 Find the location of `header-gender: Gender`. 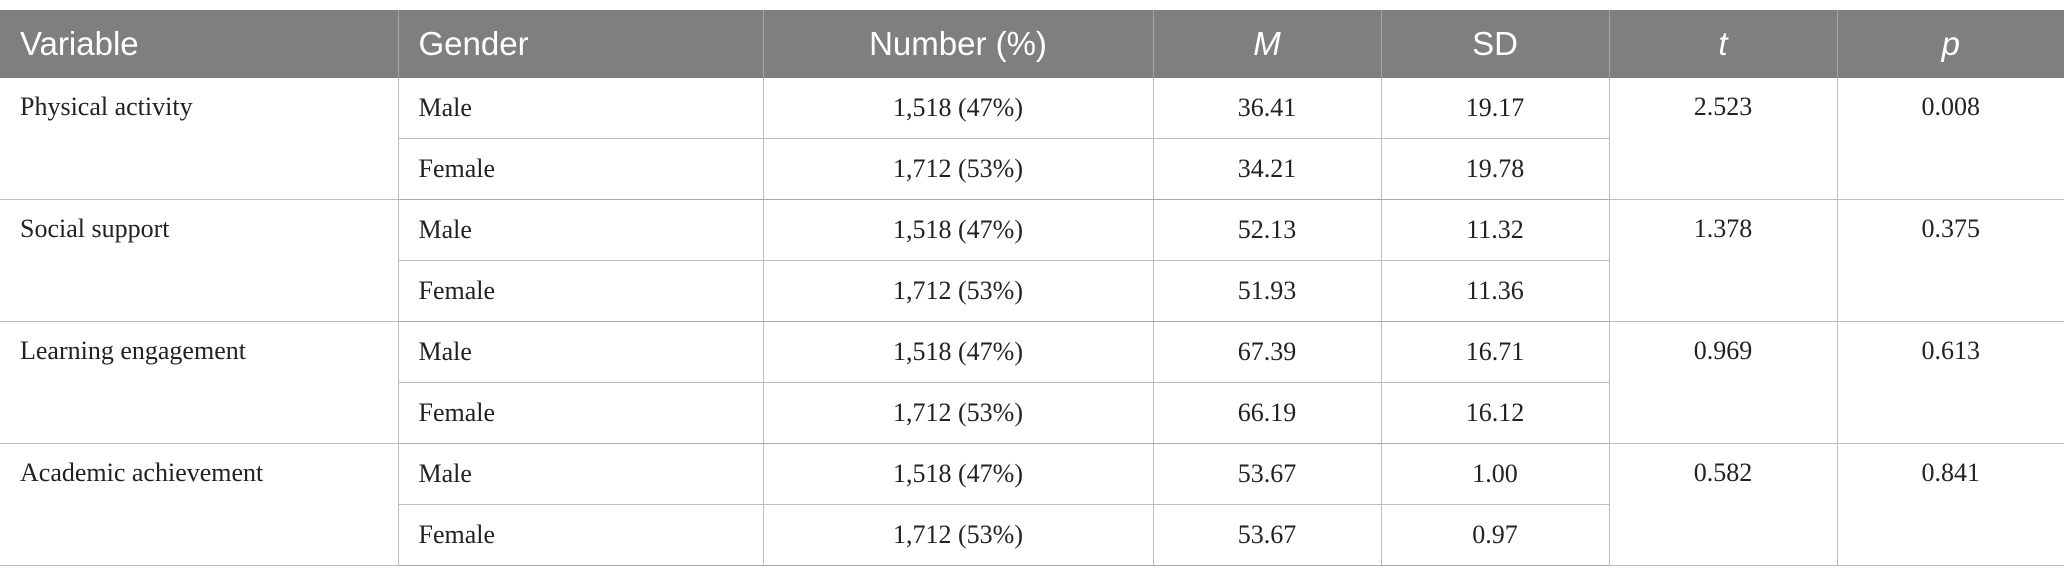

header-gender: Gender is located at coordinates (581, 44).